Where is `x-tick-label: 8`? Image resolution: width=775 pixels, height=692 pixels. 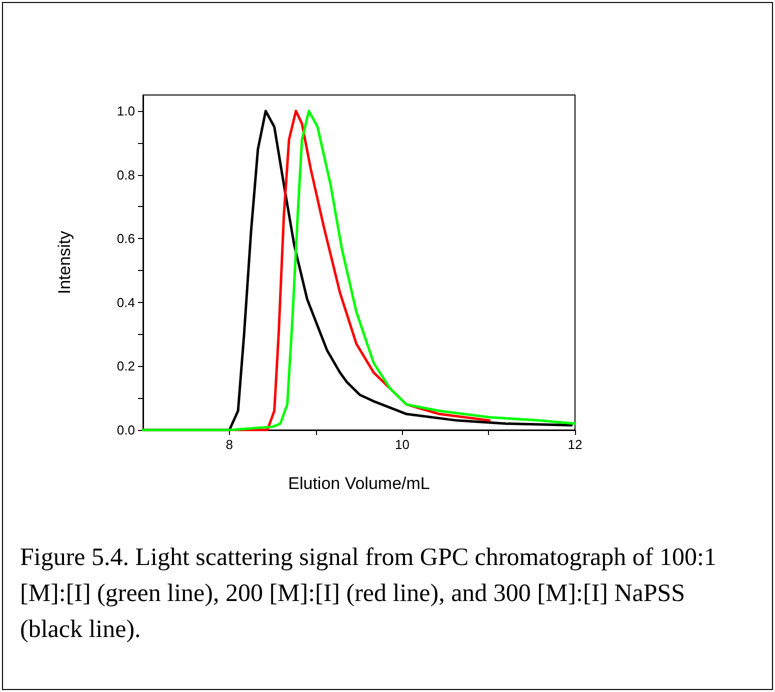 x-tick-label: 8 is located at coordinates (230, 444).